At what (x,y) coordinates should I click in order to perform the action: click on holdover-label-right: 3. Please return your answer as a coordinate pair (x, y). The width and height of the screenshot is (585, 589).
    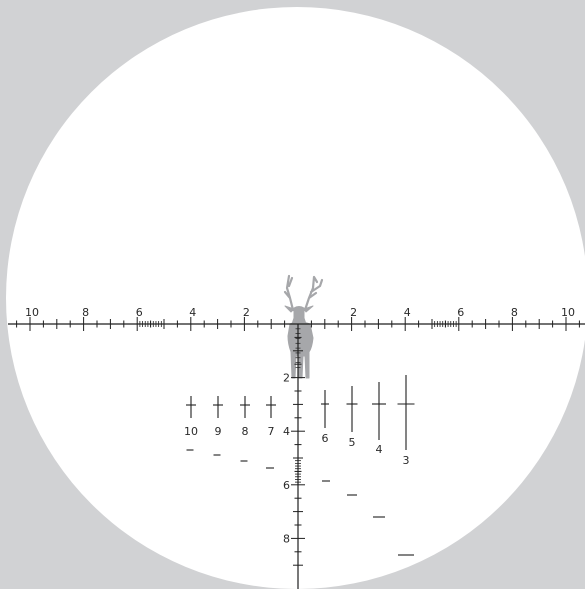
    Looking at the image, I should click on (406, 460).